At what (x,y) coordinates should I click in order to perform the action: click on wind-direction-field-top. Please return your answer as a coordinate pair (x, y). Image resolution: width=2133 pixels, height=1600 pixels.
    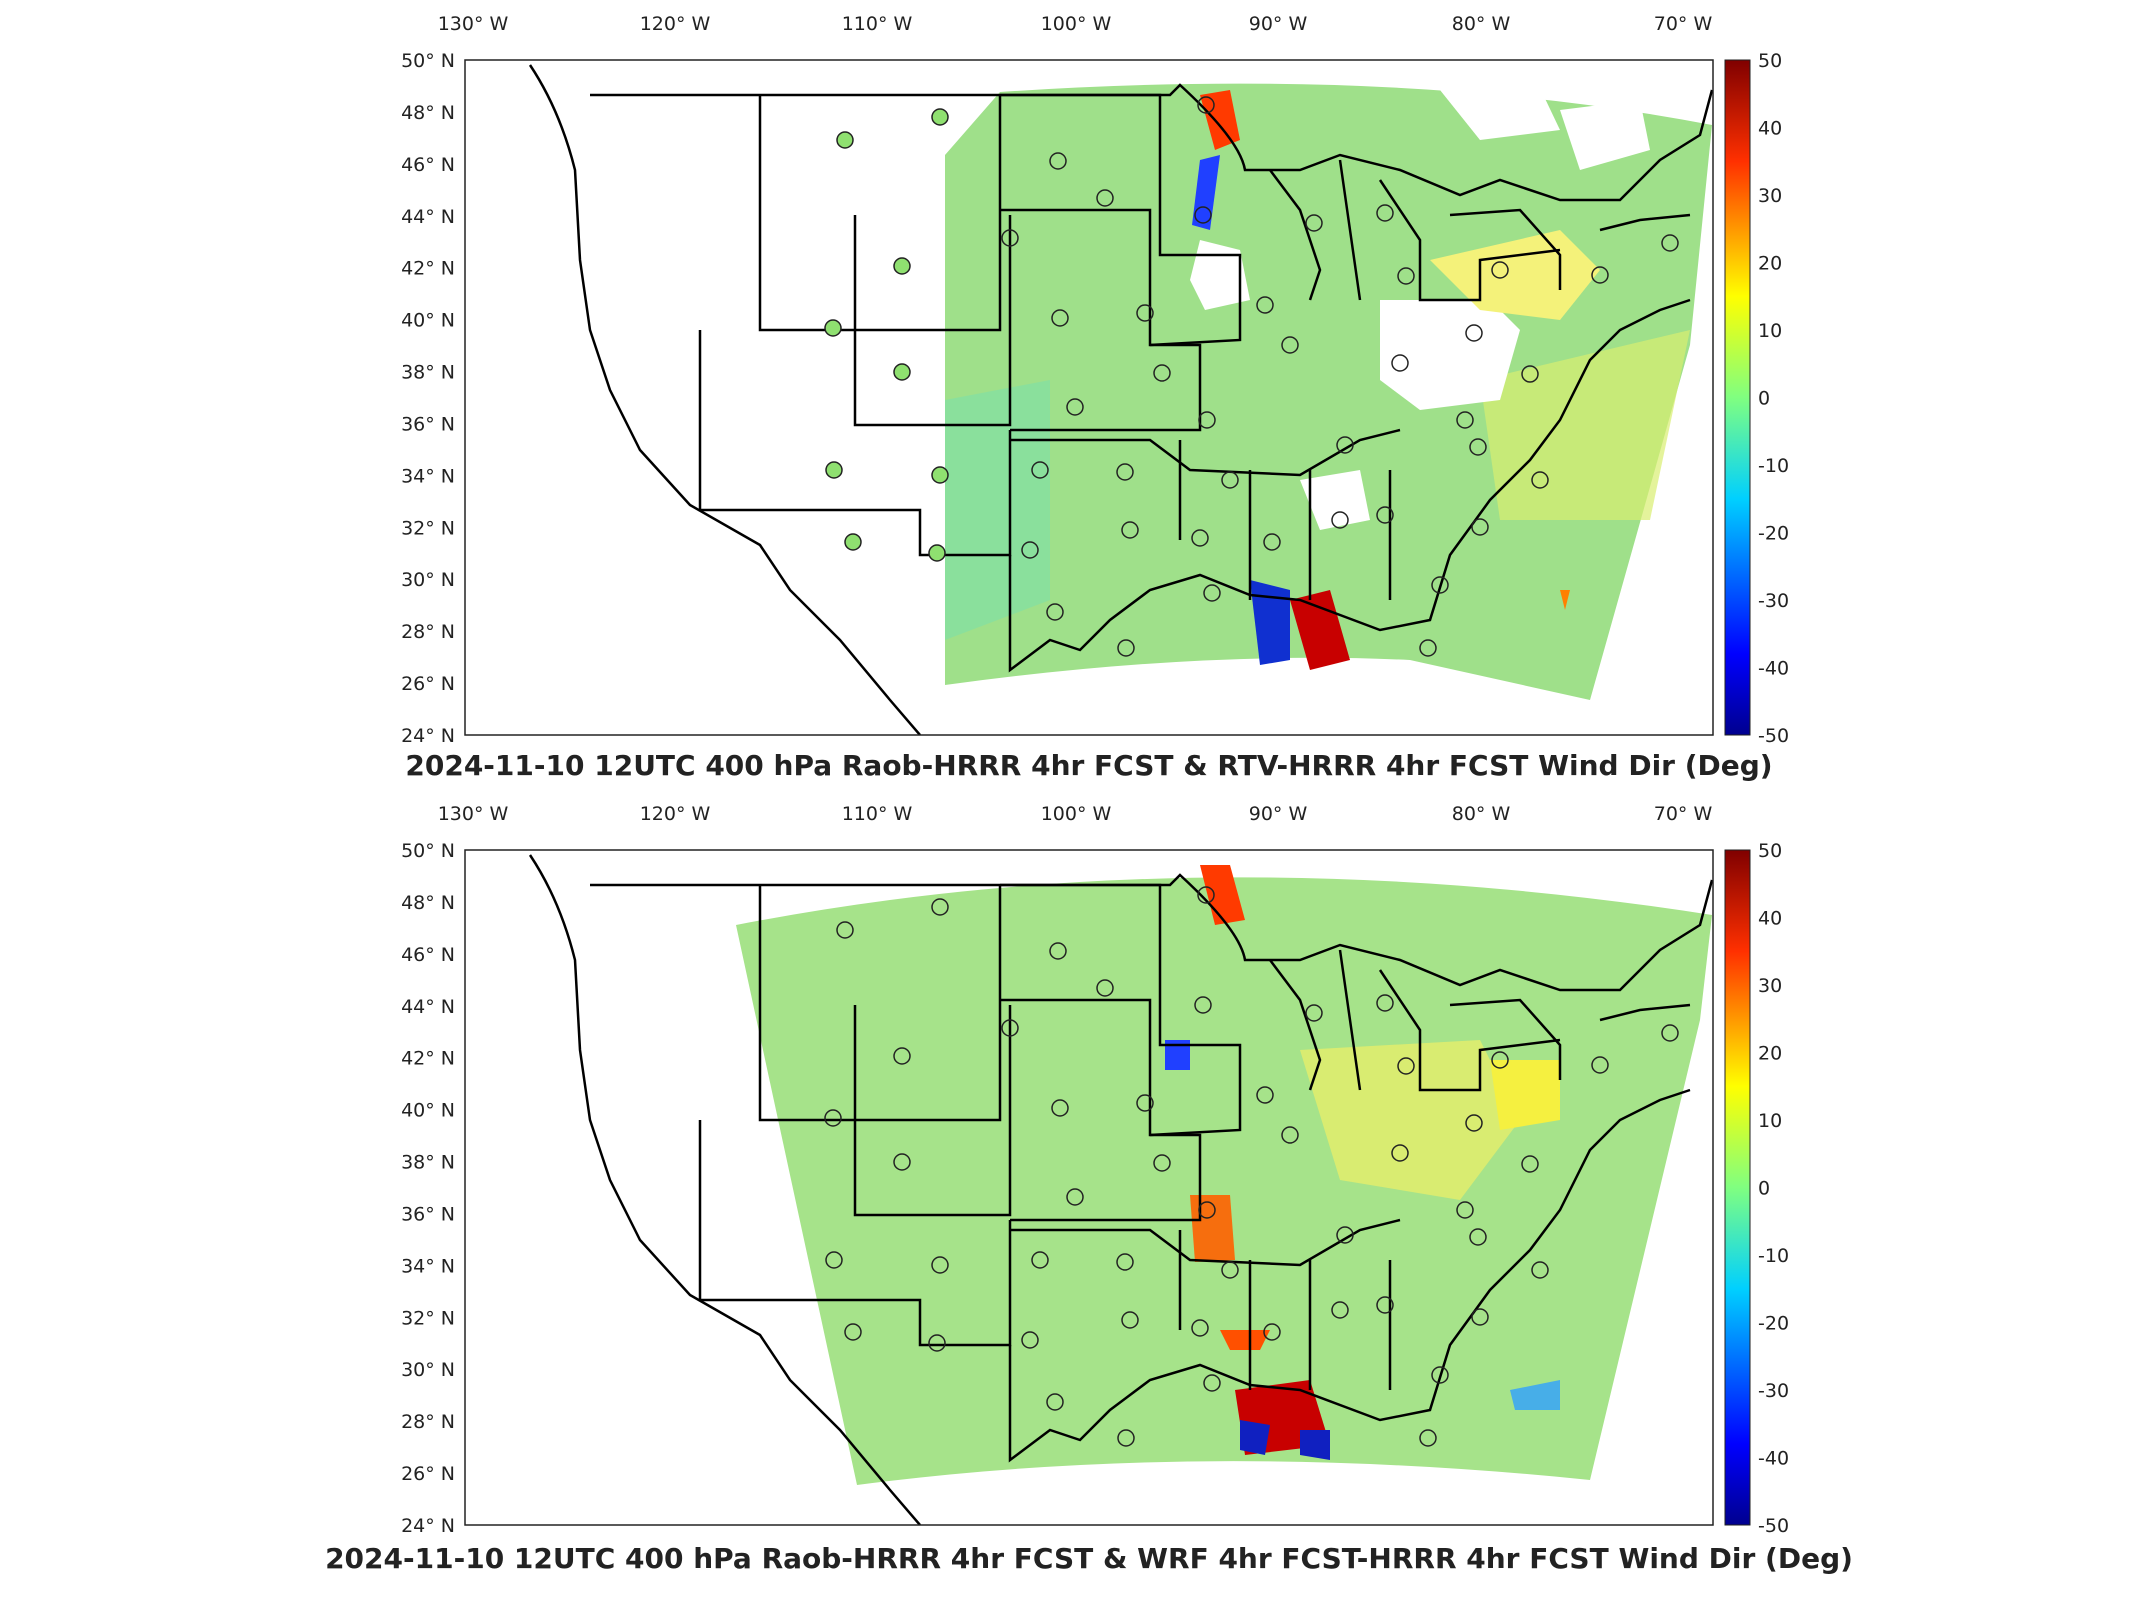
    Looking at the image, I should click on (1328, 392).